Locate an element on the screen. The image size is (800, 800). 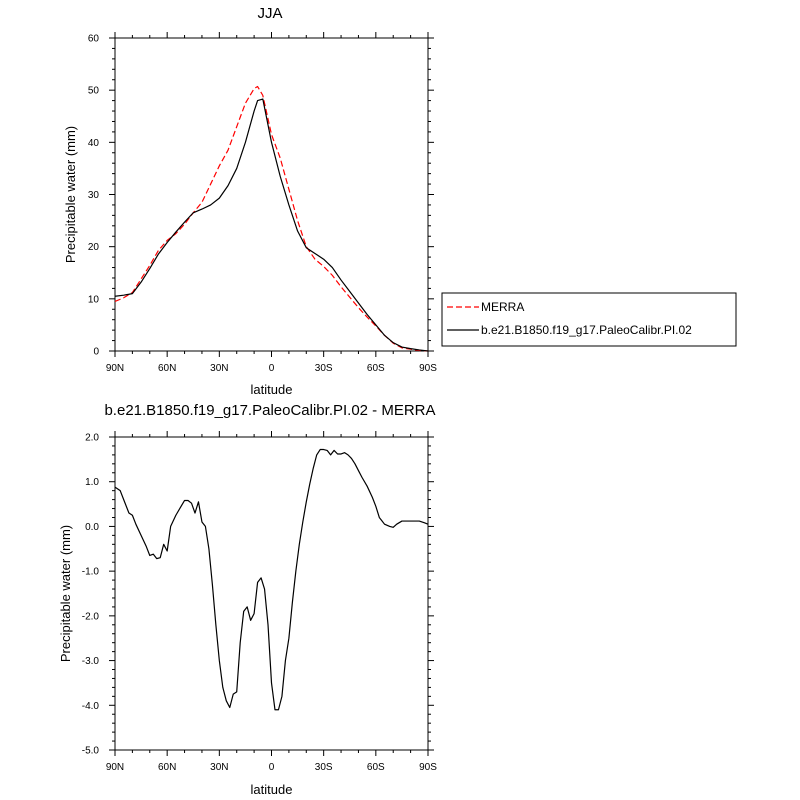
top-y-tick-label: 10 is located at coordinates (94, 299).